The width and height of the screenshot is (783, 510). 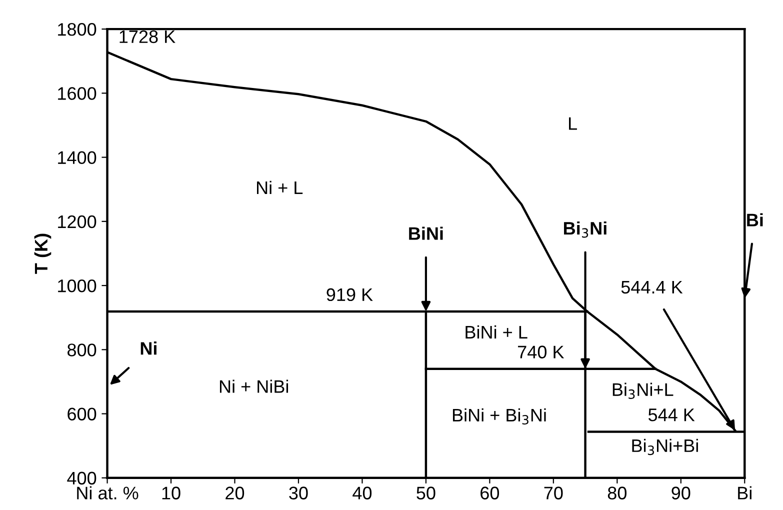 What do you see at coordinates (77, 157) in the screenshot?
I see `y-tick-label: 1400` at bounding box center [77, 157].